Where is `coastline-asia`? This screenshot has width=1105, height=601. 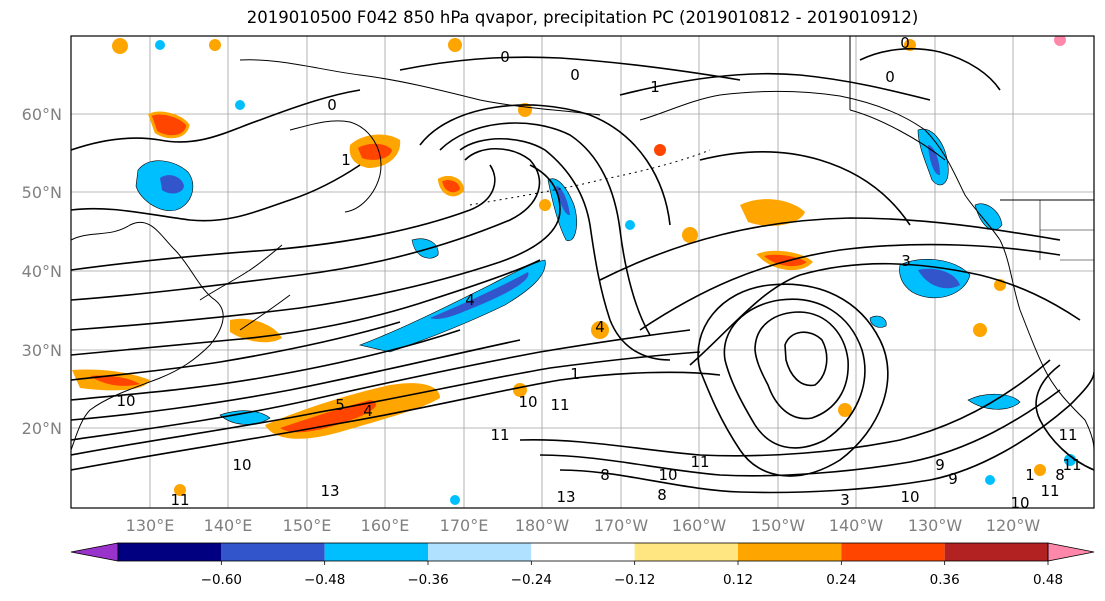 coastline-asia is located at coordinates (147, 336).